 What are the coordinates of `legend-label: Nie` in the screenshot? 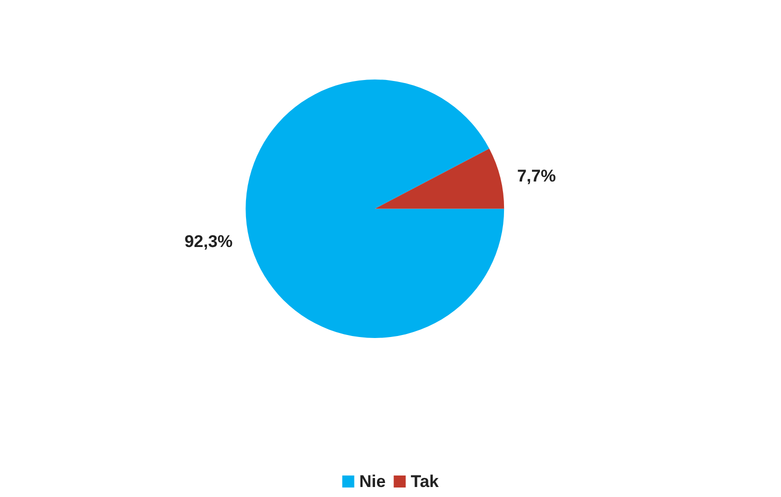 It's located at (372, 481).